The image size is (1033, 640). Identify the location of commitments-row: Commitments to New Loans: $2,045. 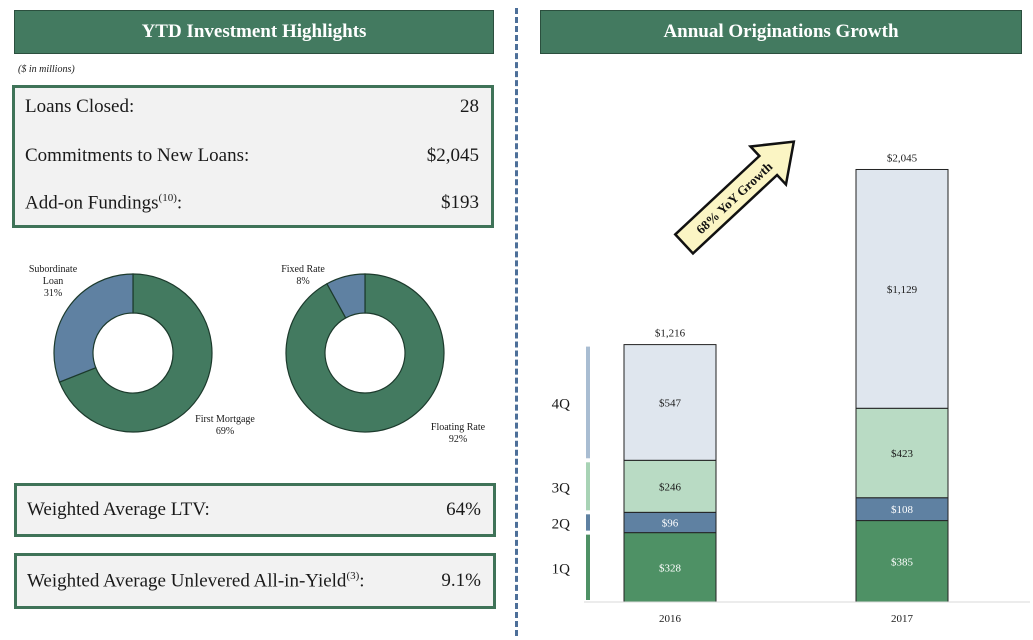
(252, 156).